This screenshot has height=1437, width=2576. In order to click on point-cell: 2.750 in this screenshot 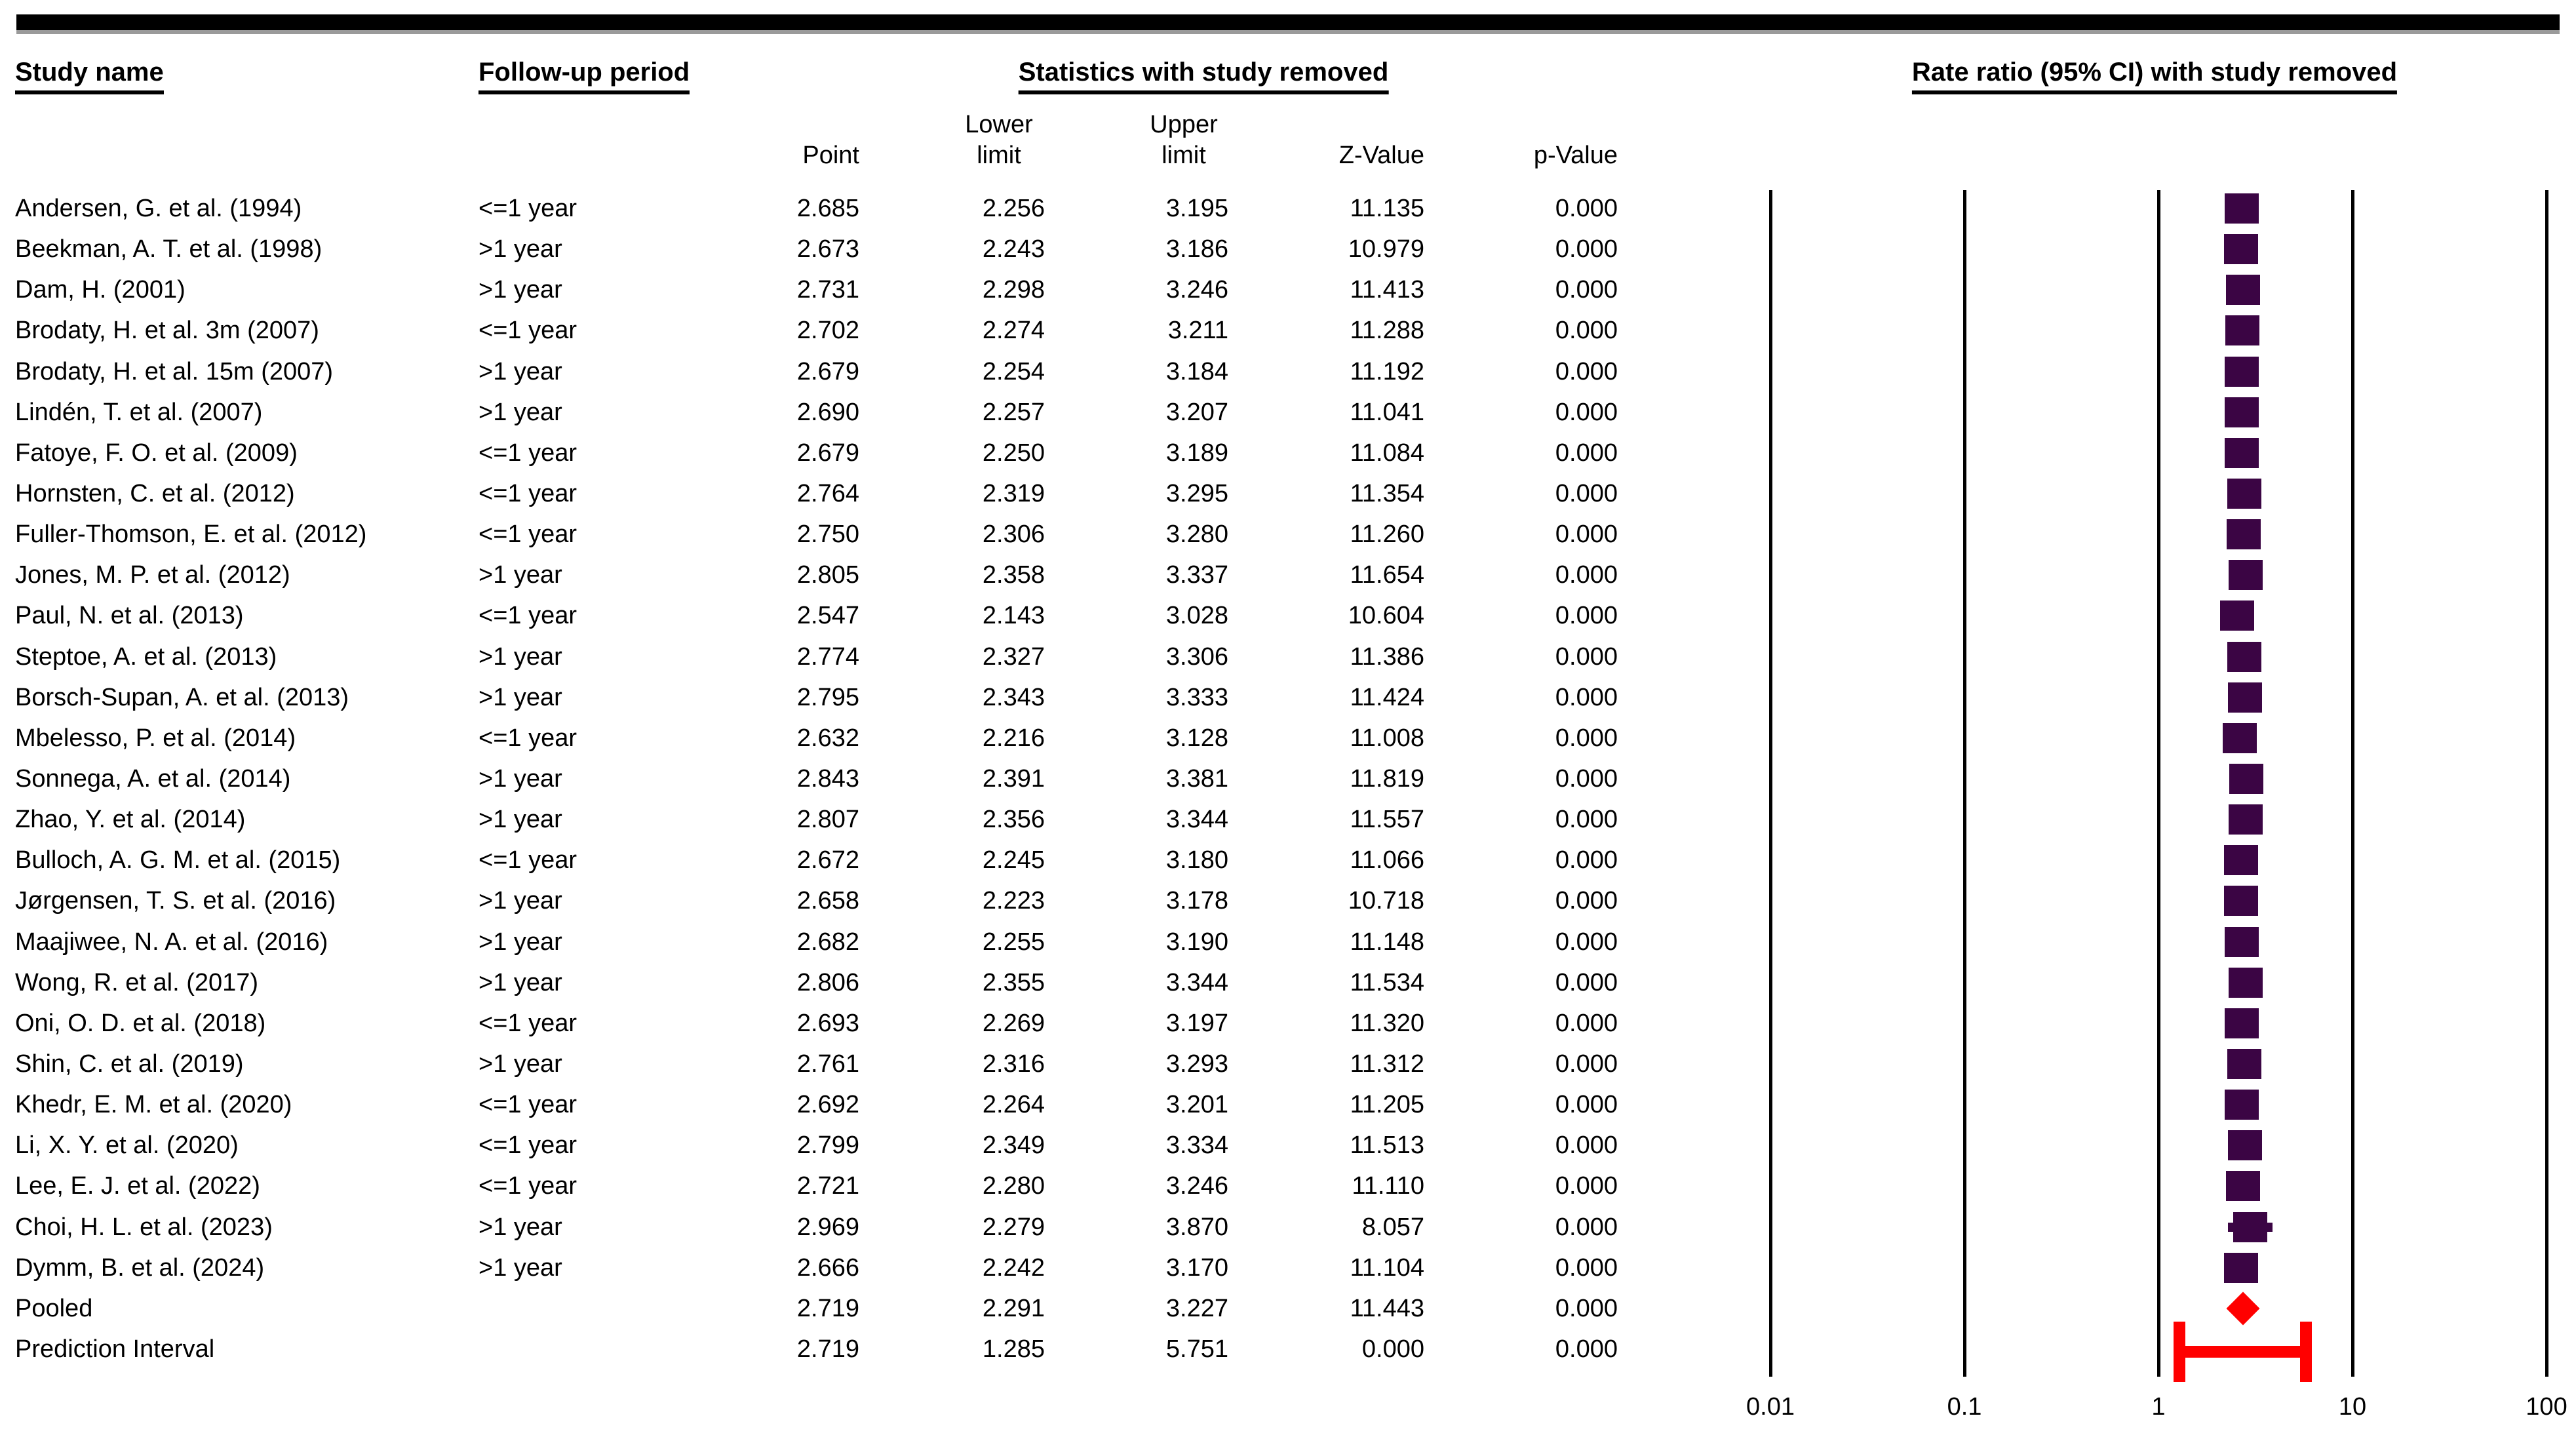, I will do `click(827, 535)`.